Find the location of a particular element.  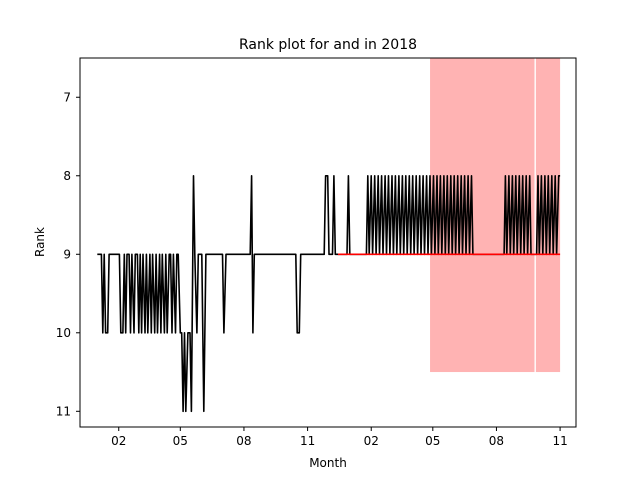

x-tick-label-6: 08 is located at coordinates (496, 441).